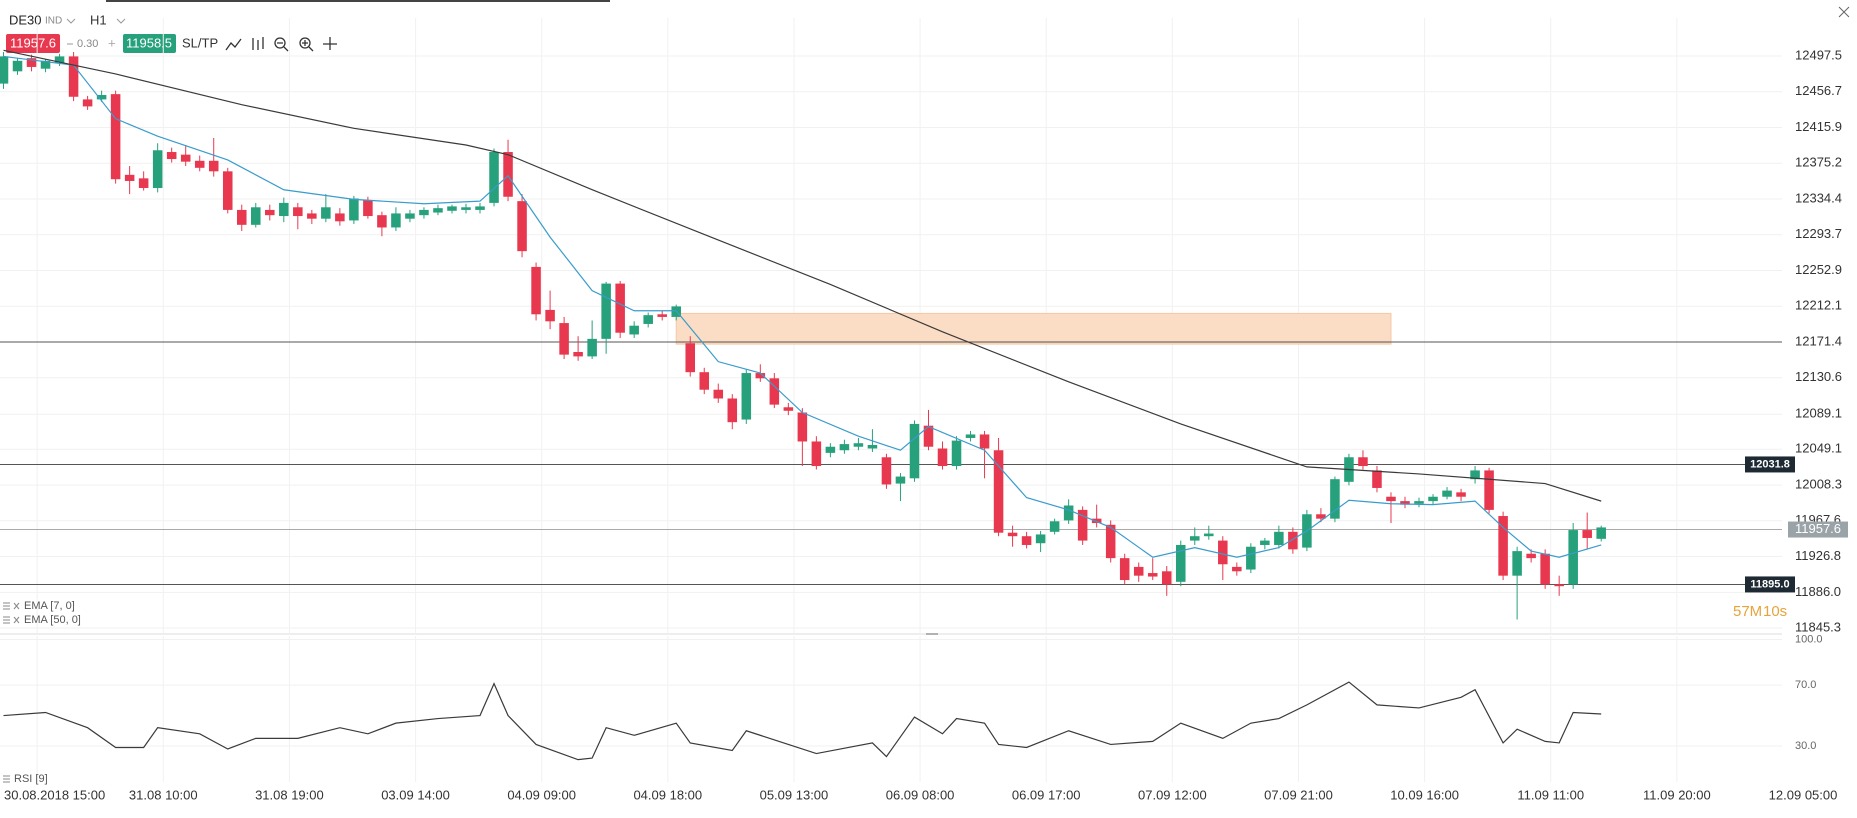 This screenshot has height=818, width=1857. I want to click on price-tag-label: 11895.0, so click(1769, 584).